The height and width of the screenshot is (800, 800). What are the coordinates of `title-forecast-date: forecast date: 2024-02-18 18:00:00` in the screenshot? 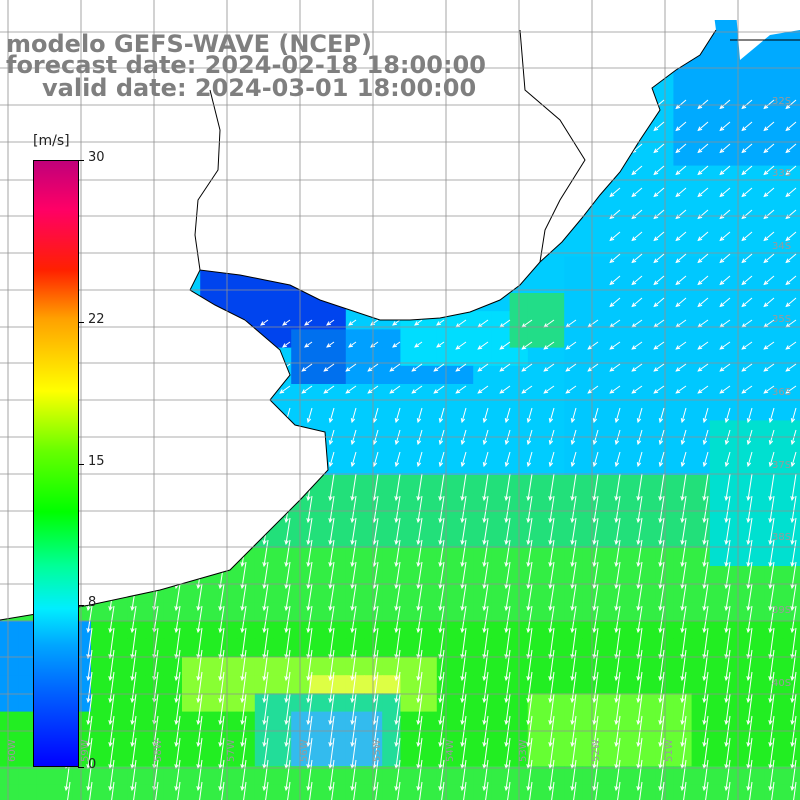 It's located at (246, 65).